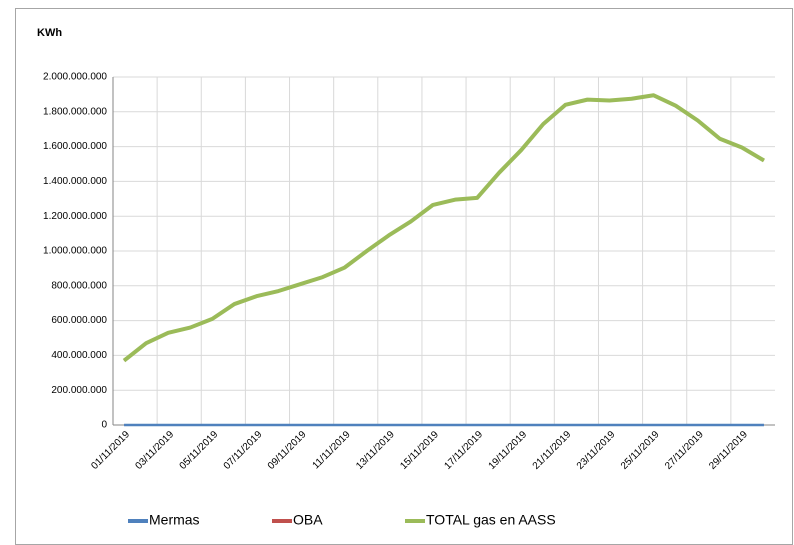 The width and height of the screenshot is (794, 545). What do you see at coordinates (79, 285) in the screenshot?
I see `y-tick-label: 800.000.000` at bounding box center [79, 285].